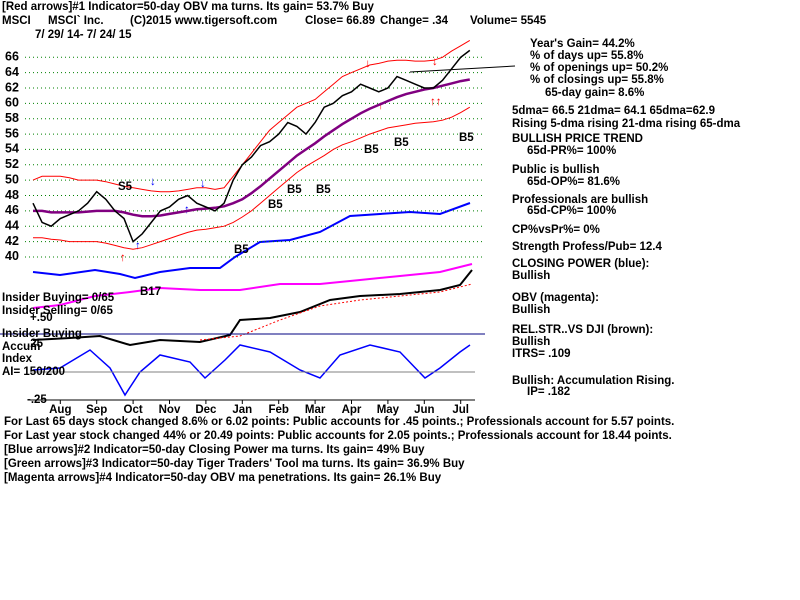 This screenshot has width=800, height=600. I want to click on y-tick-label: 48, so click(12, 195).